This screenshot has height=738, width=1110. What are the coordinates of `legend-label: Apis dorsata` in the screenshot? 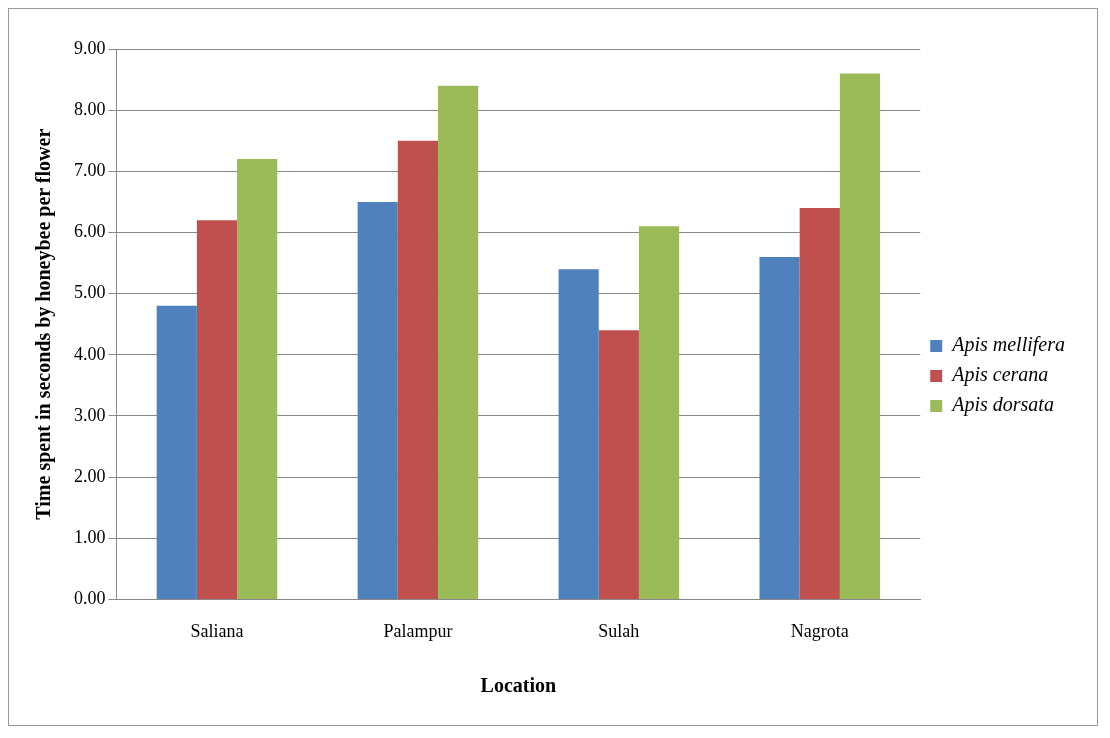 It's located at (1002, 405).